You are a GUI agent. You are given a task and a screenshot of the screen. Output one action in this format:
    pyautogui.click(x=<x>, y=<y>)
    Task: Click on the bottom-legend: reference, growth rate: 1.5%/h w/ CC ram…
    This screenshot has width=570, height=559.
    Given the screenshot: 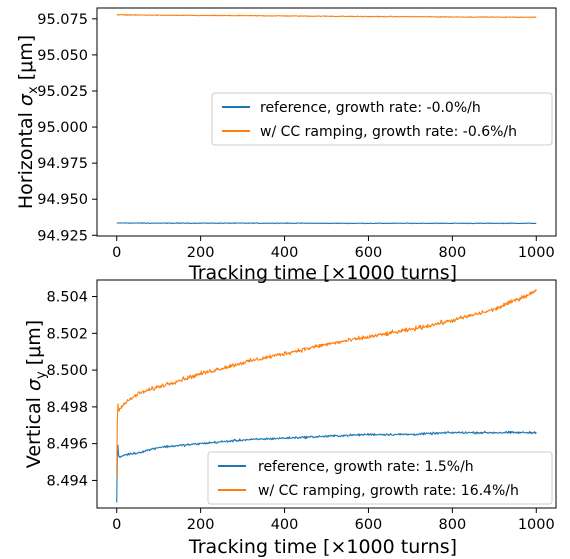 What is the action you would take?
    pyautogui.click(x=380, y=478)
    